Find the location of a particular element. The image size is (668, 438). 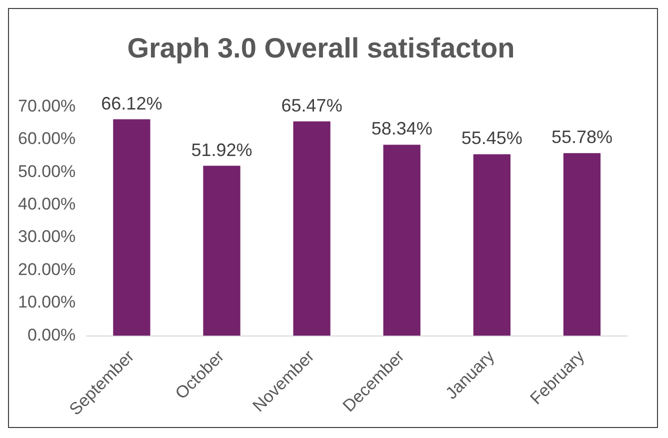

data-label: 66.12% is located at coordinates (131, 103).